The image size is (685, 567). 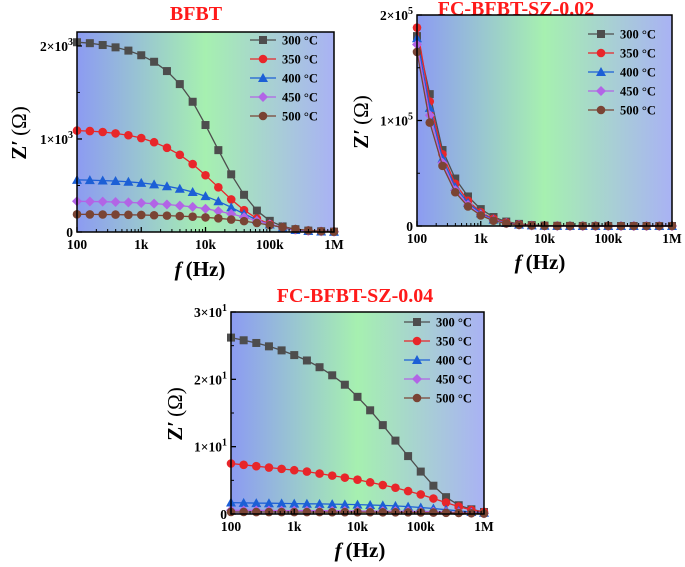 I want to click on y-tick-label: 2×10⁵, so click(x=396, y=14).